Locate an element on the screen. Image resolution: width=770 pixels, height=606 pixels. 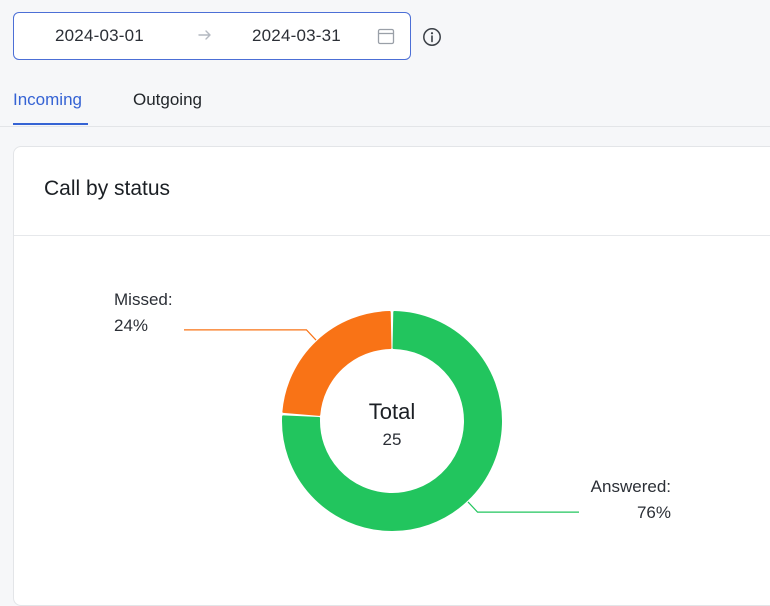
date-range-picker: 2024-03-01 2024-03-31 is located at coordinates (212, 36).